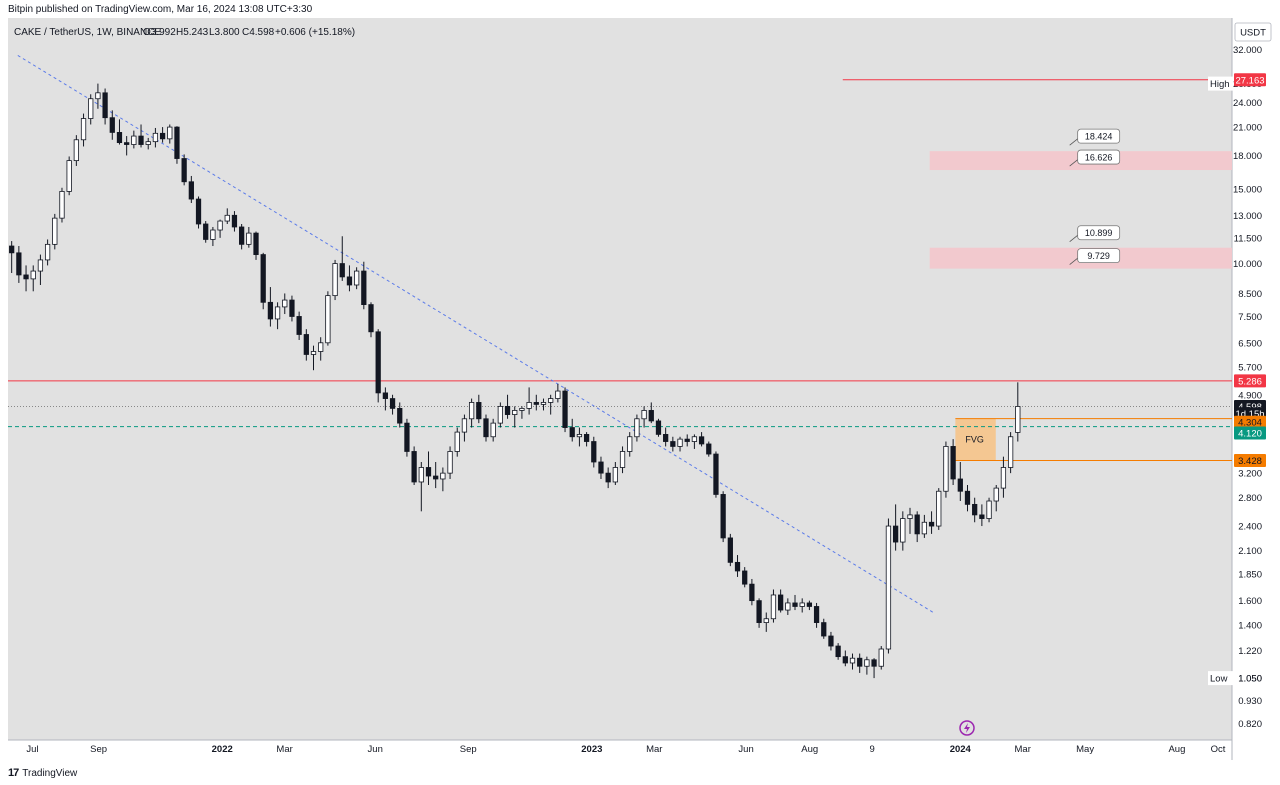 The image size is (1280, 785). I want to click on legend-close: C4.598, so click(258, 32).